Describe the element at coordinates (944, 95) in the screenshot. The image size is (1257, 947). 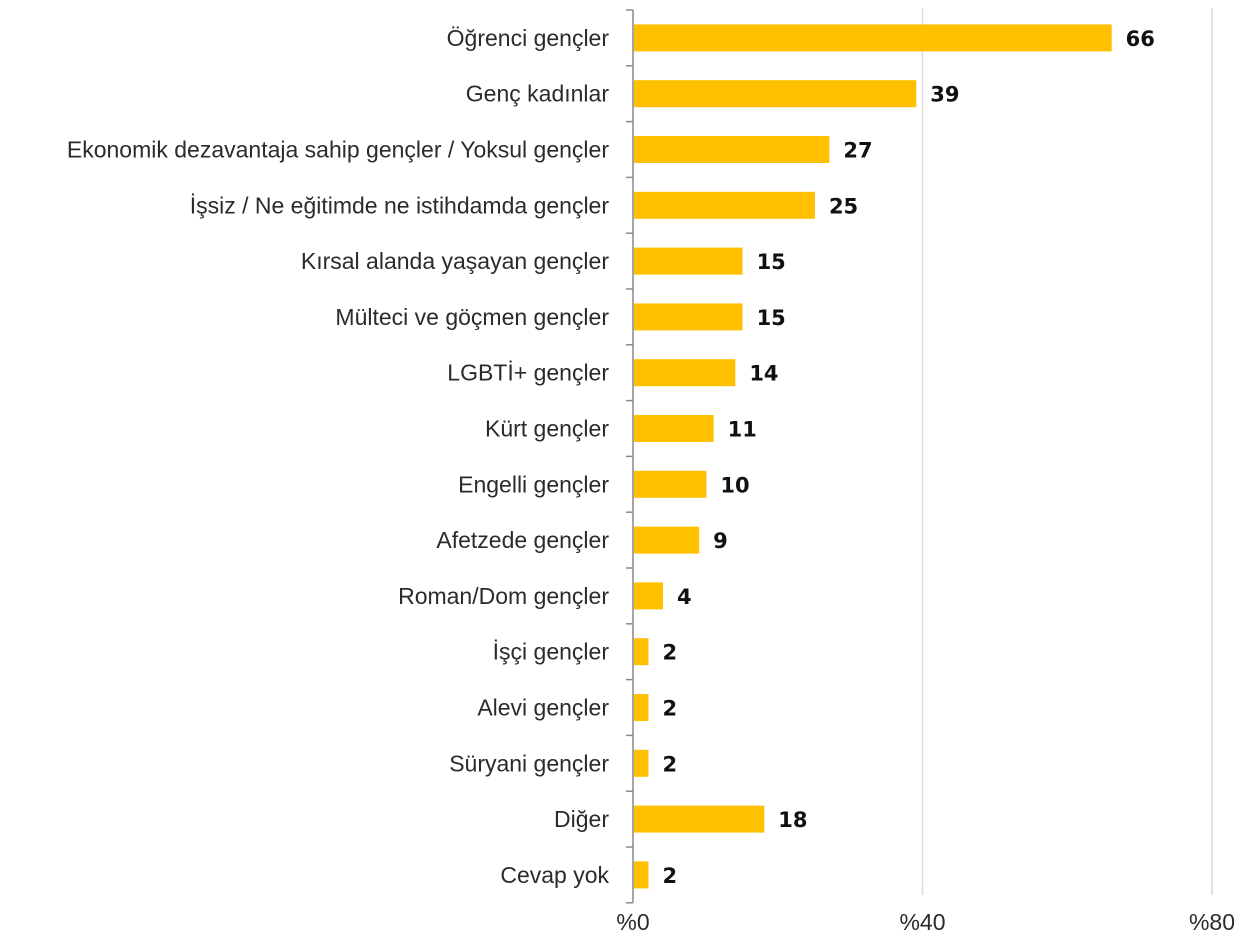
I see `data-label: 39` at that location.